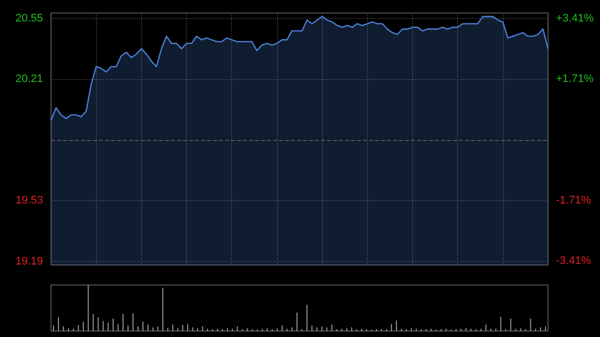  What do you see at coordinates (29, 79) in the screenshot?
I see `y-tick-label: 20.21` at bounding box center [29, 79].